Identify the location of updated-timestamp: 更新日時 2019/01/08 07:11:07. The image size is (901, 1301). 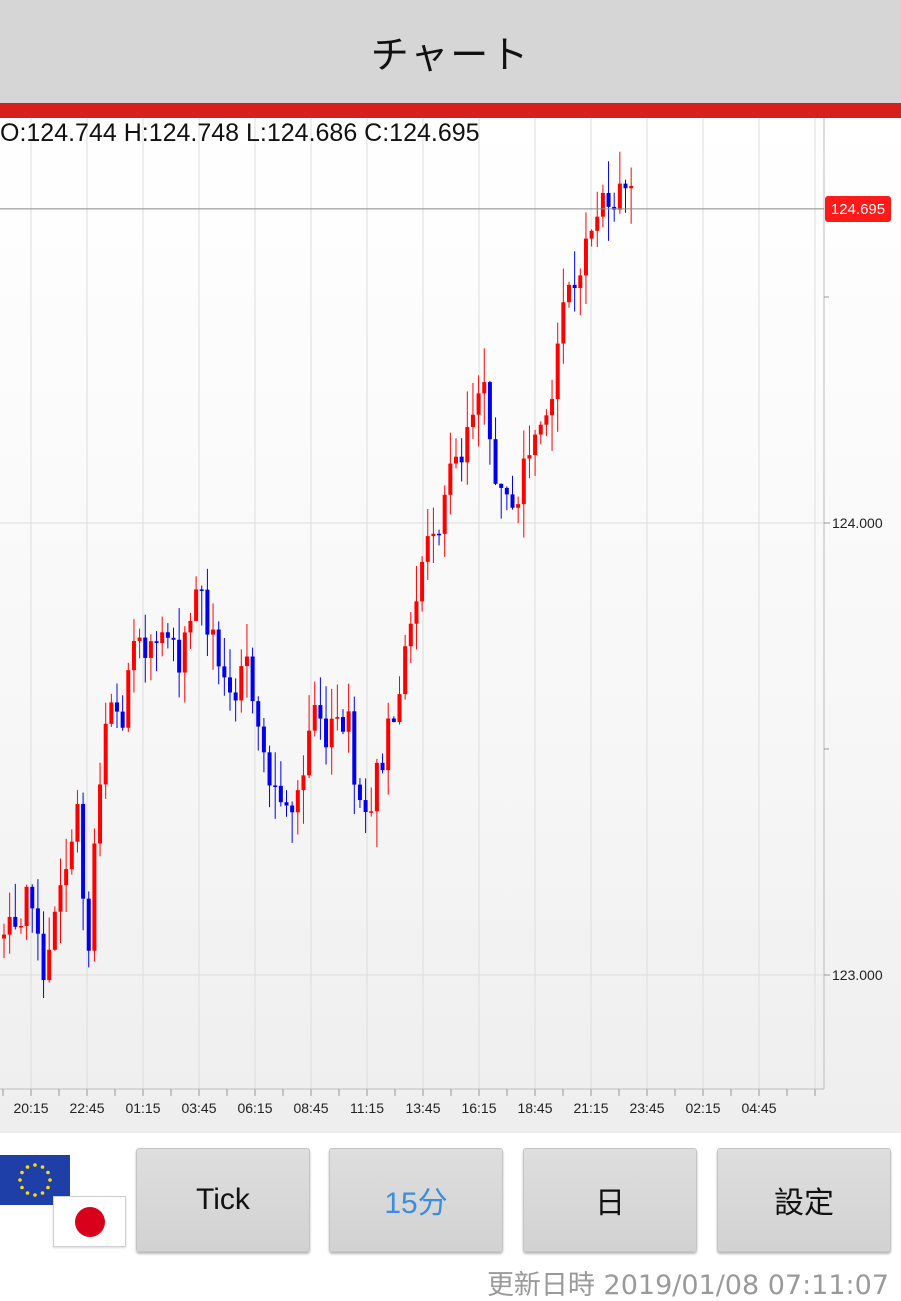
(688, 1282).